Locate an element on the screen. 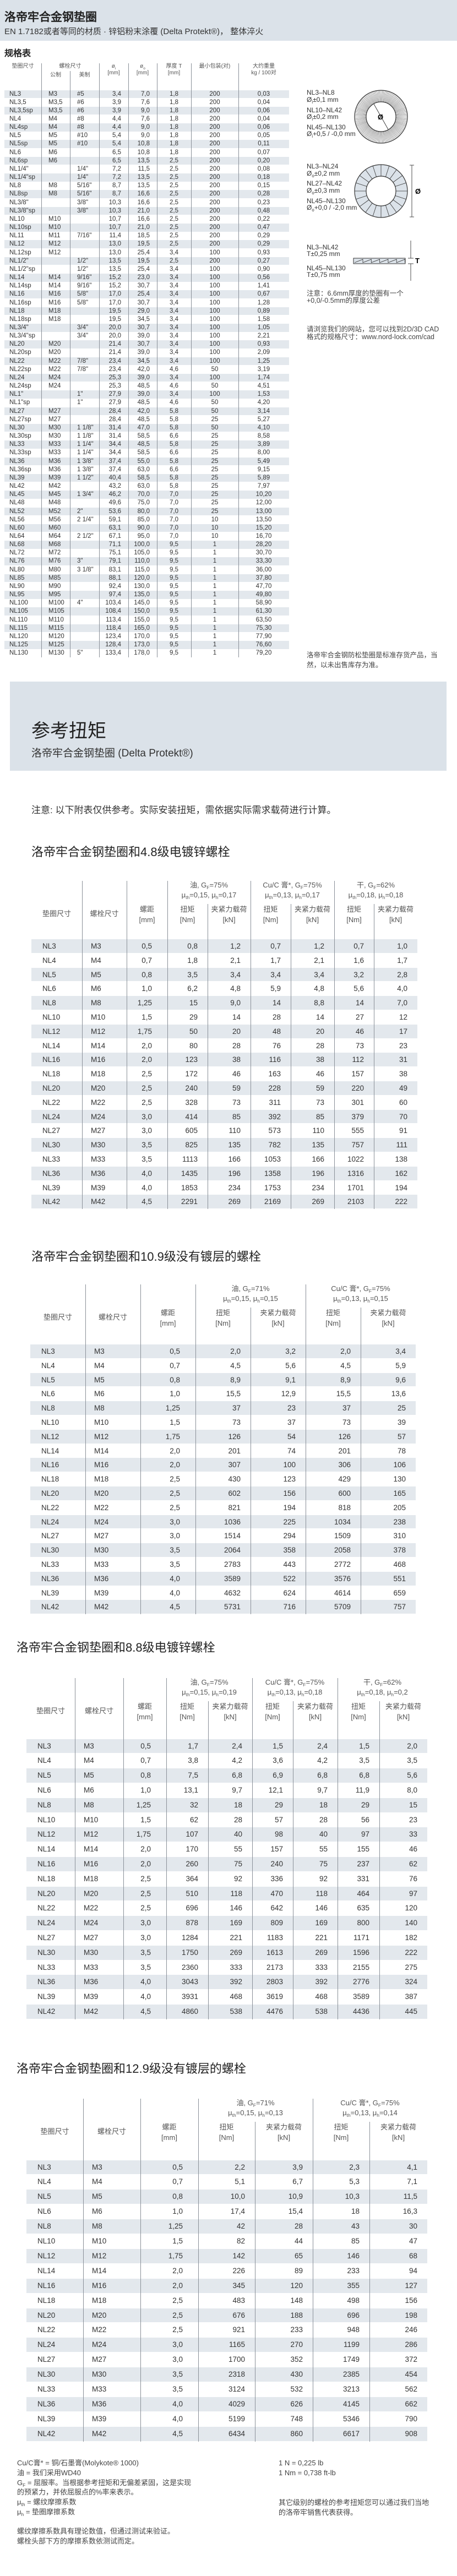 Image resolution: width=457 pixels, height=2576 pixels. table-cell: 25 is located at coordinates (215, 461).